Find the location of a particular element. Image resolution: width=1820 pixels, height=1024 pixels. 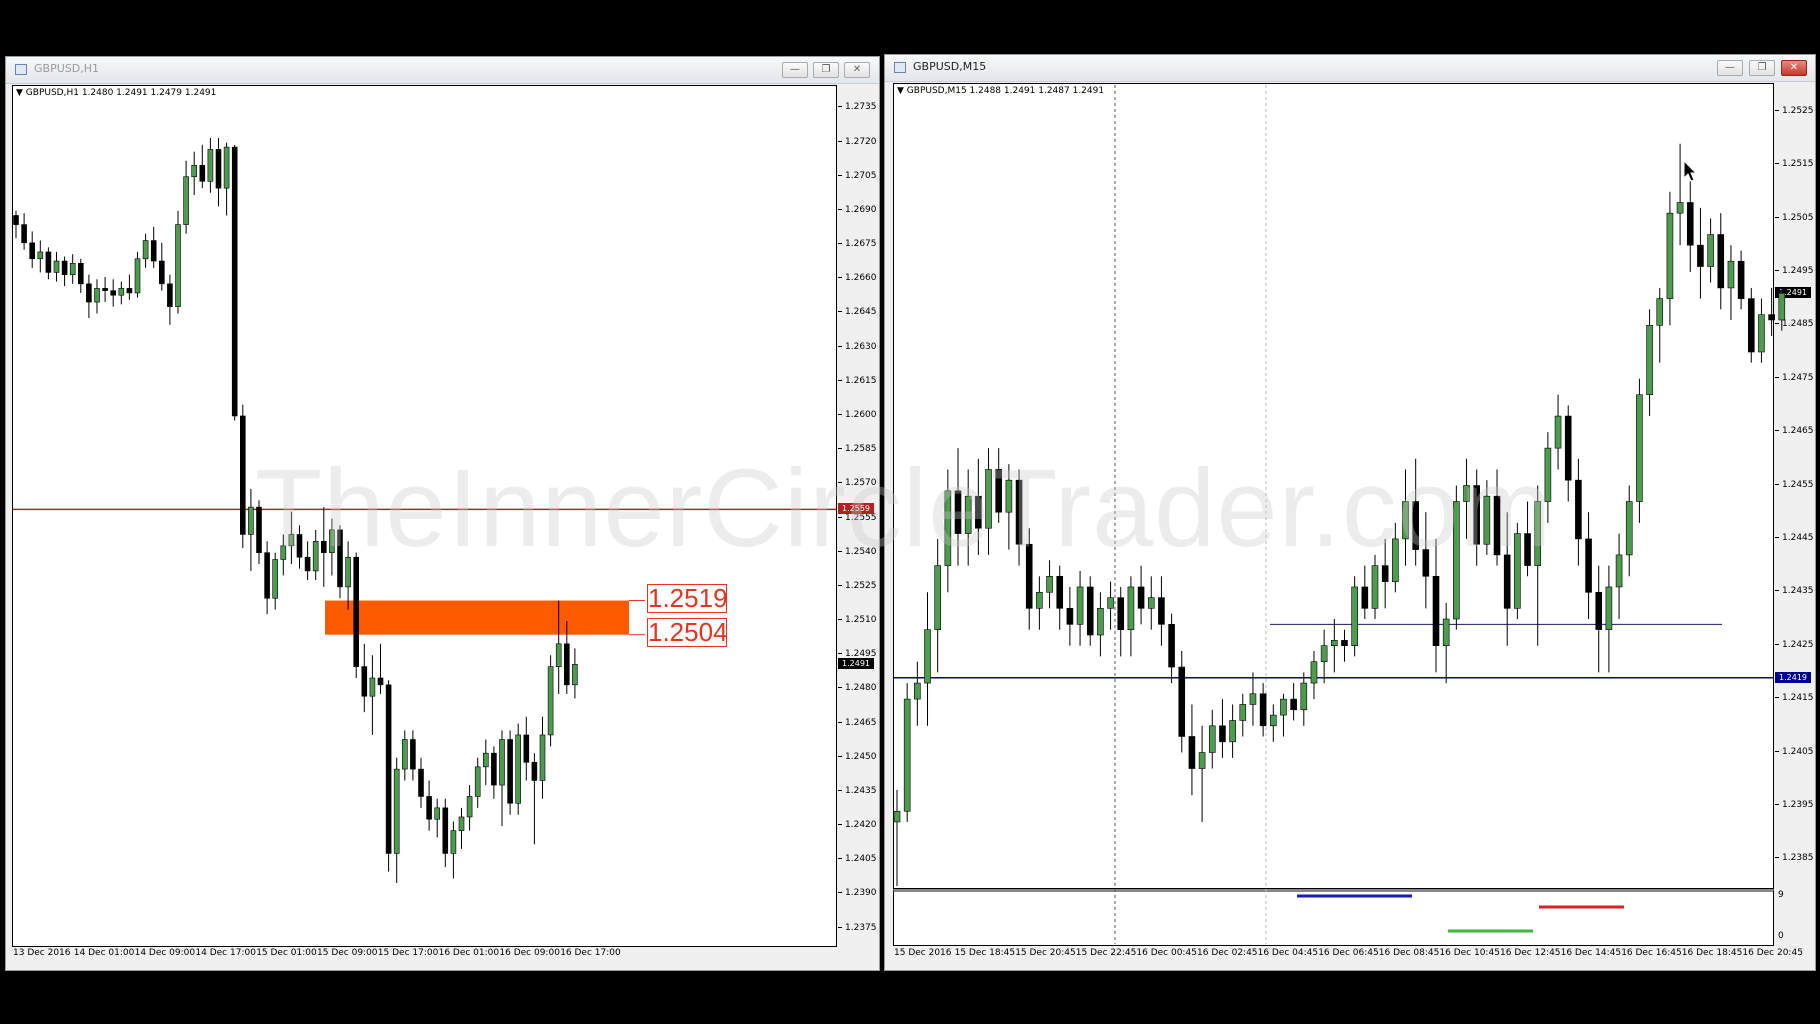

price-tick-label: 1.2585 is located at coordinates (938, 449).